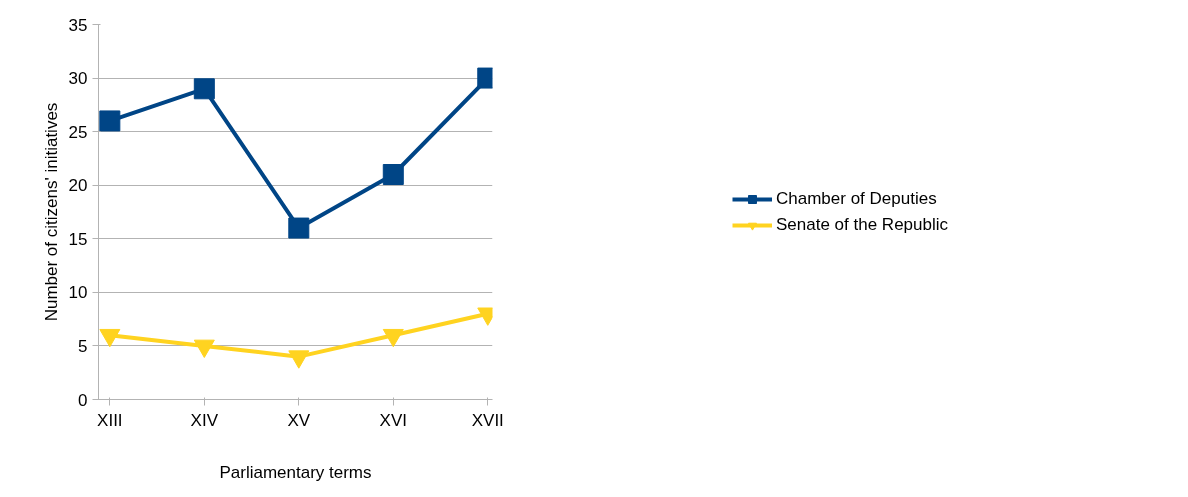 The image size is (1188, 497). I want to click on x-tick-label: XVI, so click(393, 420).